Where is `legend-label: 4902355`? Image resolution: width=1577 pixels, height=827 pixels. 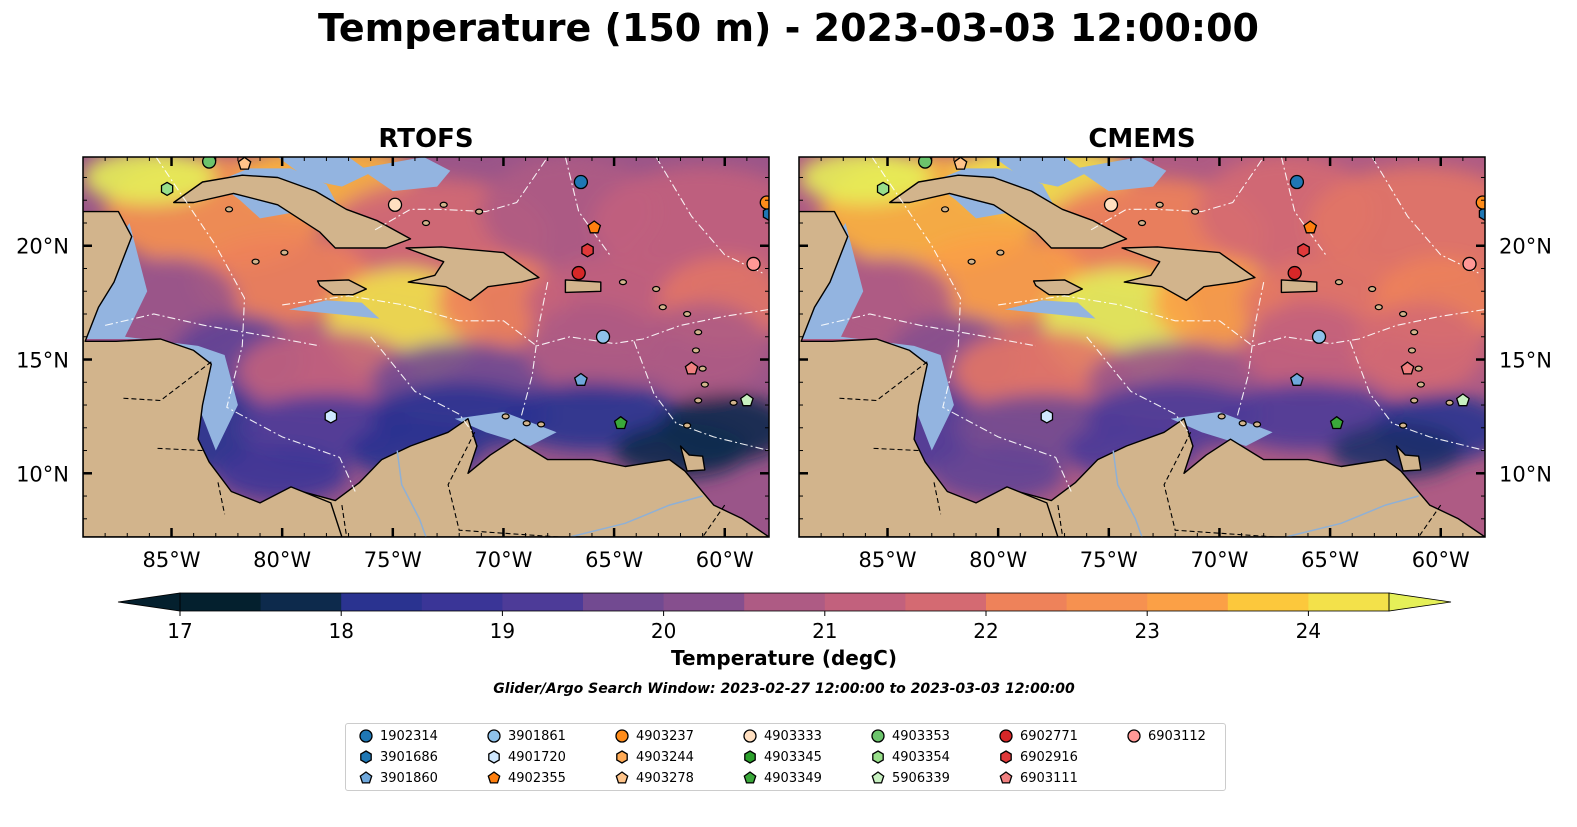
legend-label: 4902355 is located at coordinates (537, 778).